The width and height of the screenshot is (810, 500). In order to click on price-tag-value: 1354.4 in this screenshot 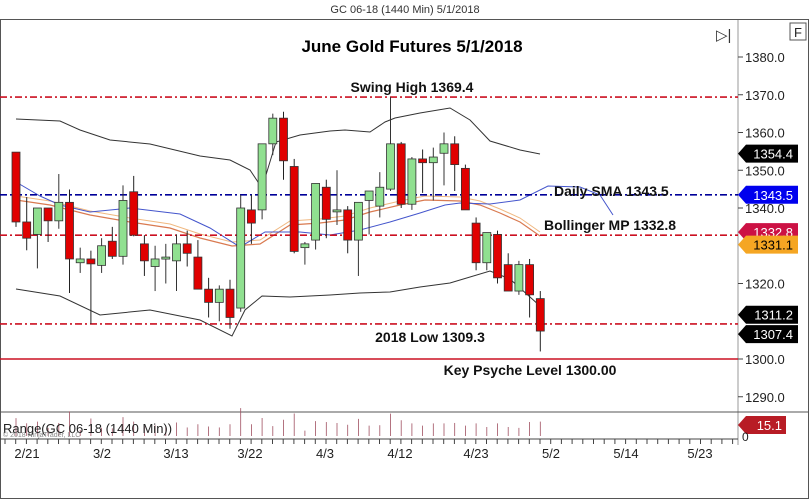, I will do `click(773, 154)`.